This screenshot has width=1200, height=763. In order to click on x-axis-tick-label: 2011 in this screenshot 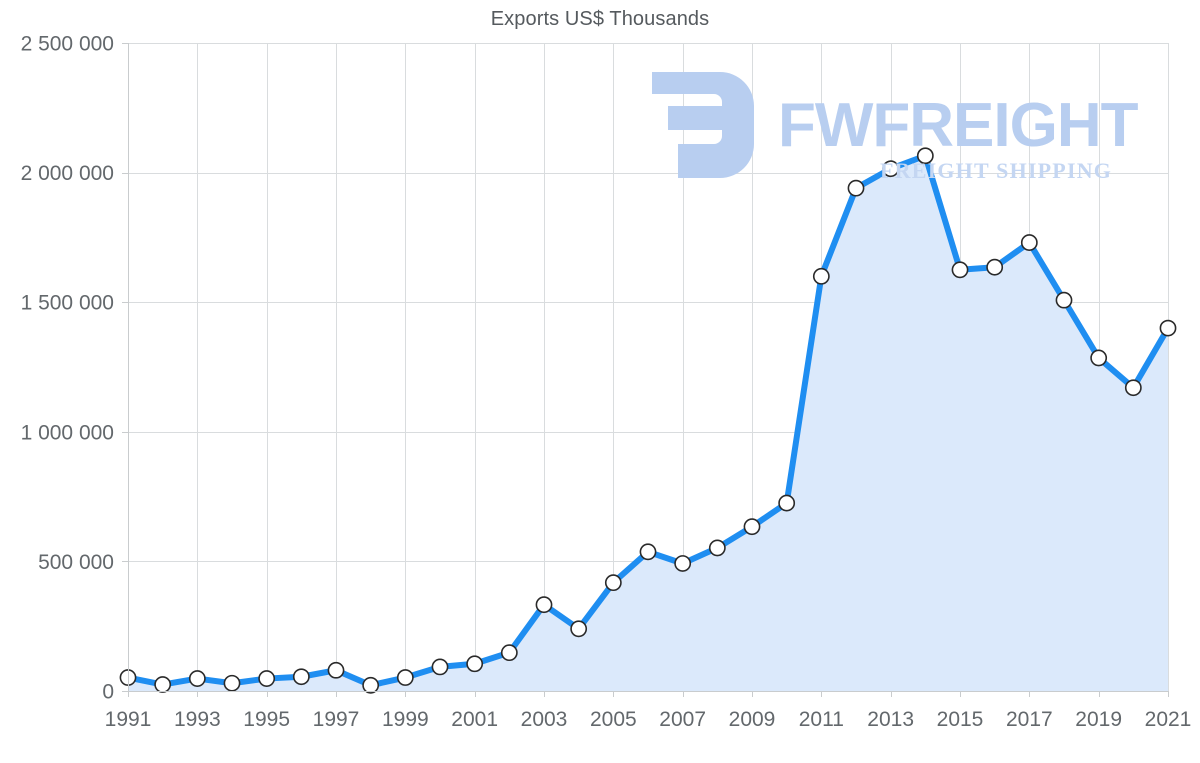, I will do `click(821, 719)`.